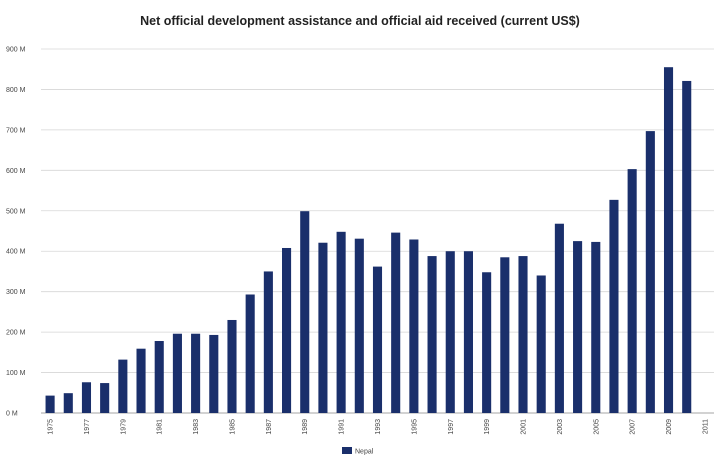 This screenshot has height=461, width=720. I want to click on bar-1987, so click(268, 342).